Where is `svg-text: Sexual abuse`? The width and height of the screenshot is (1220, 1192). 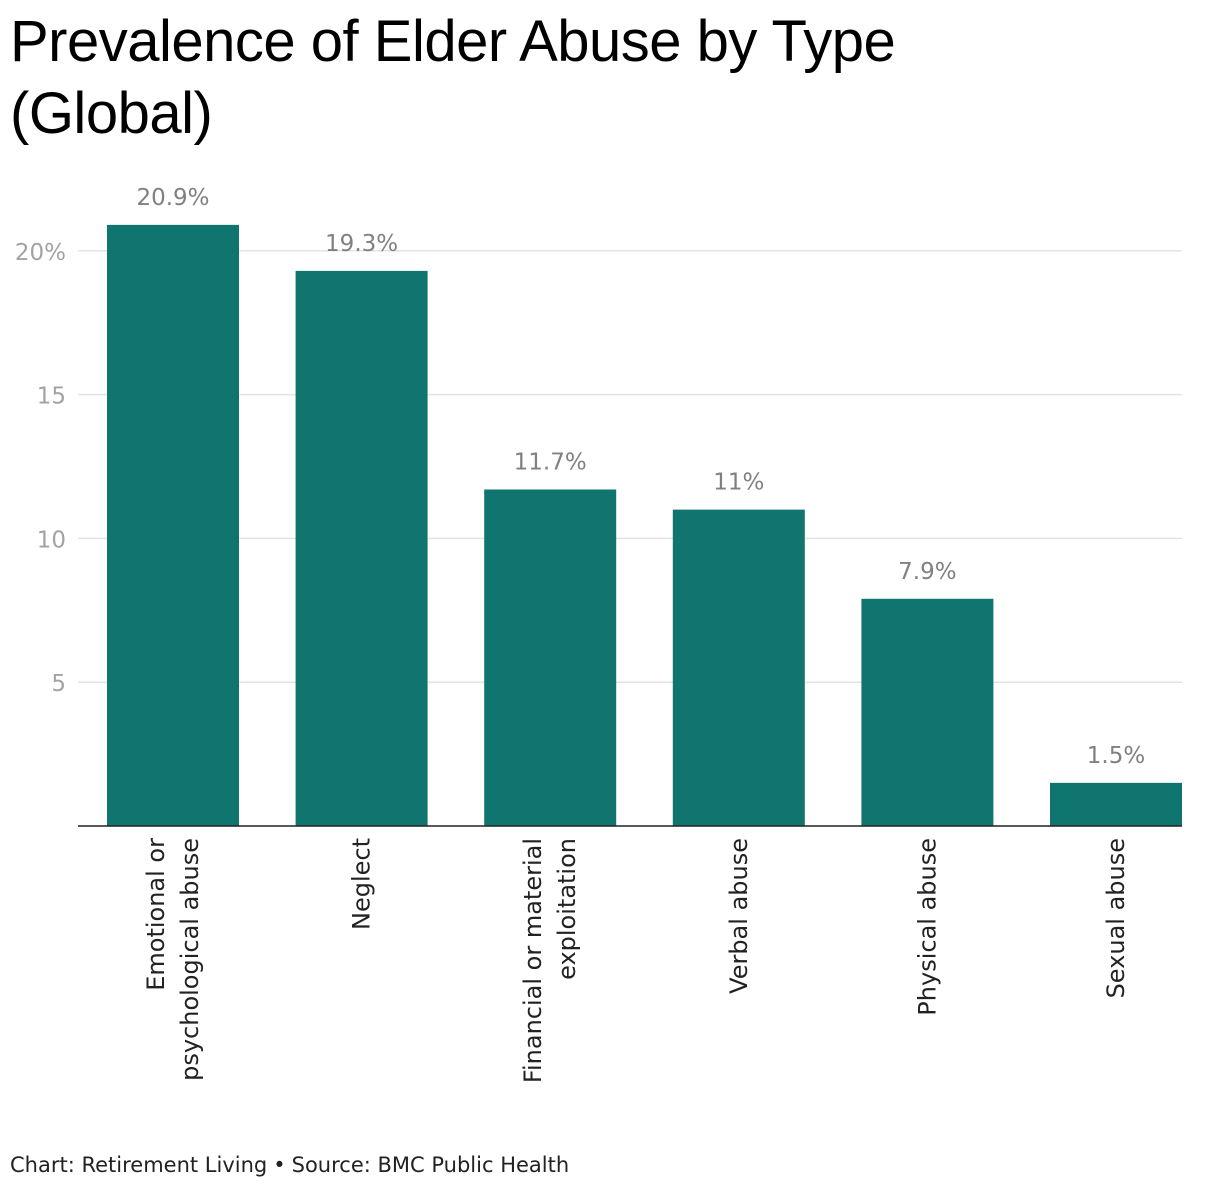
svg-text: Sexual abuse is located at coordinates (1116, 918).